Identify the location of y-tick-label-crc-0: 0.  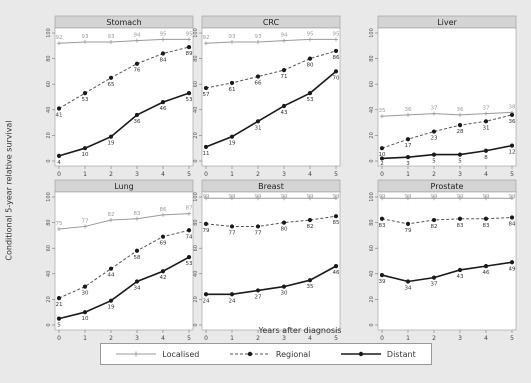
(196, 160).